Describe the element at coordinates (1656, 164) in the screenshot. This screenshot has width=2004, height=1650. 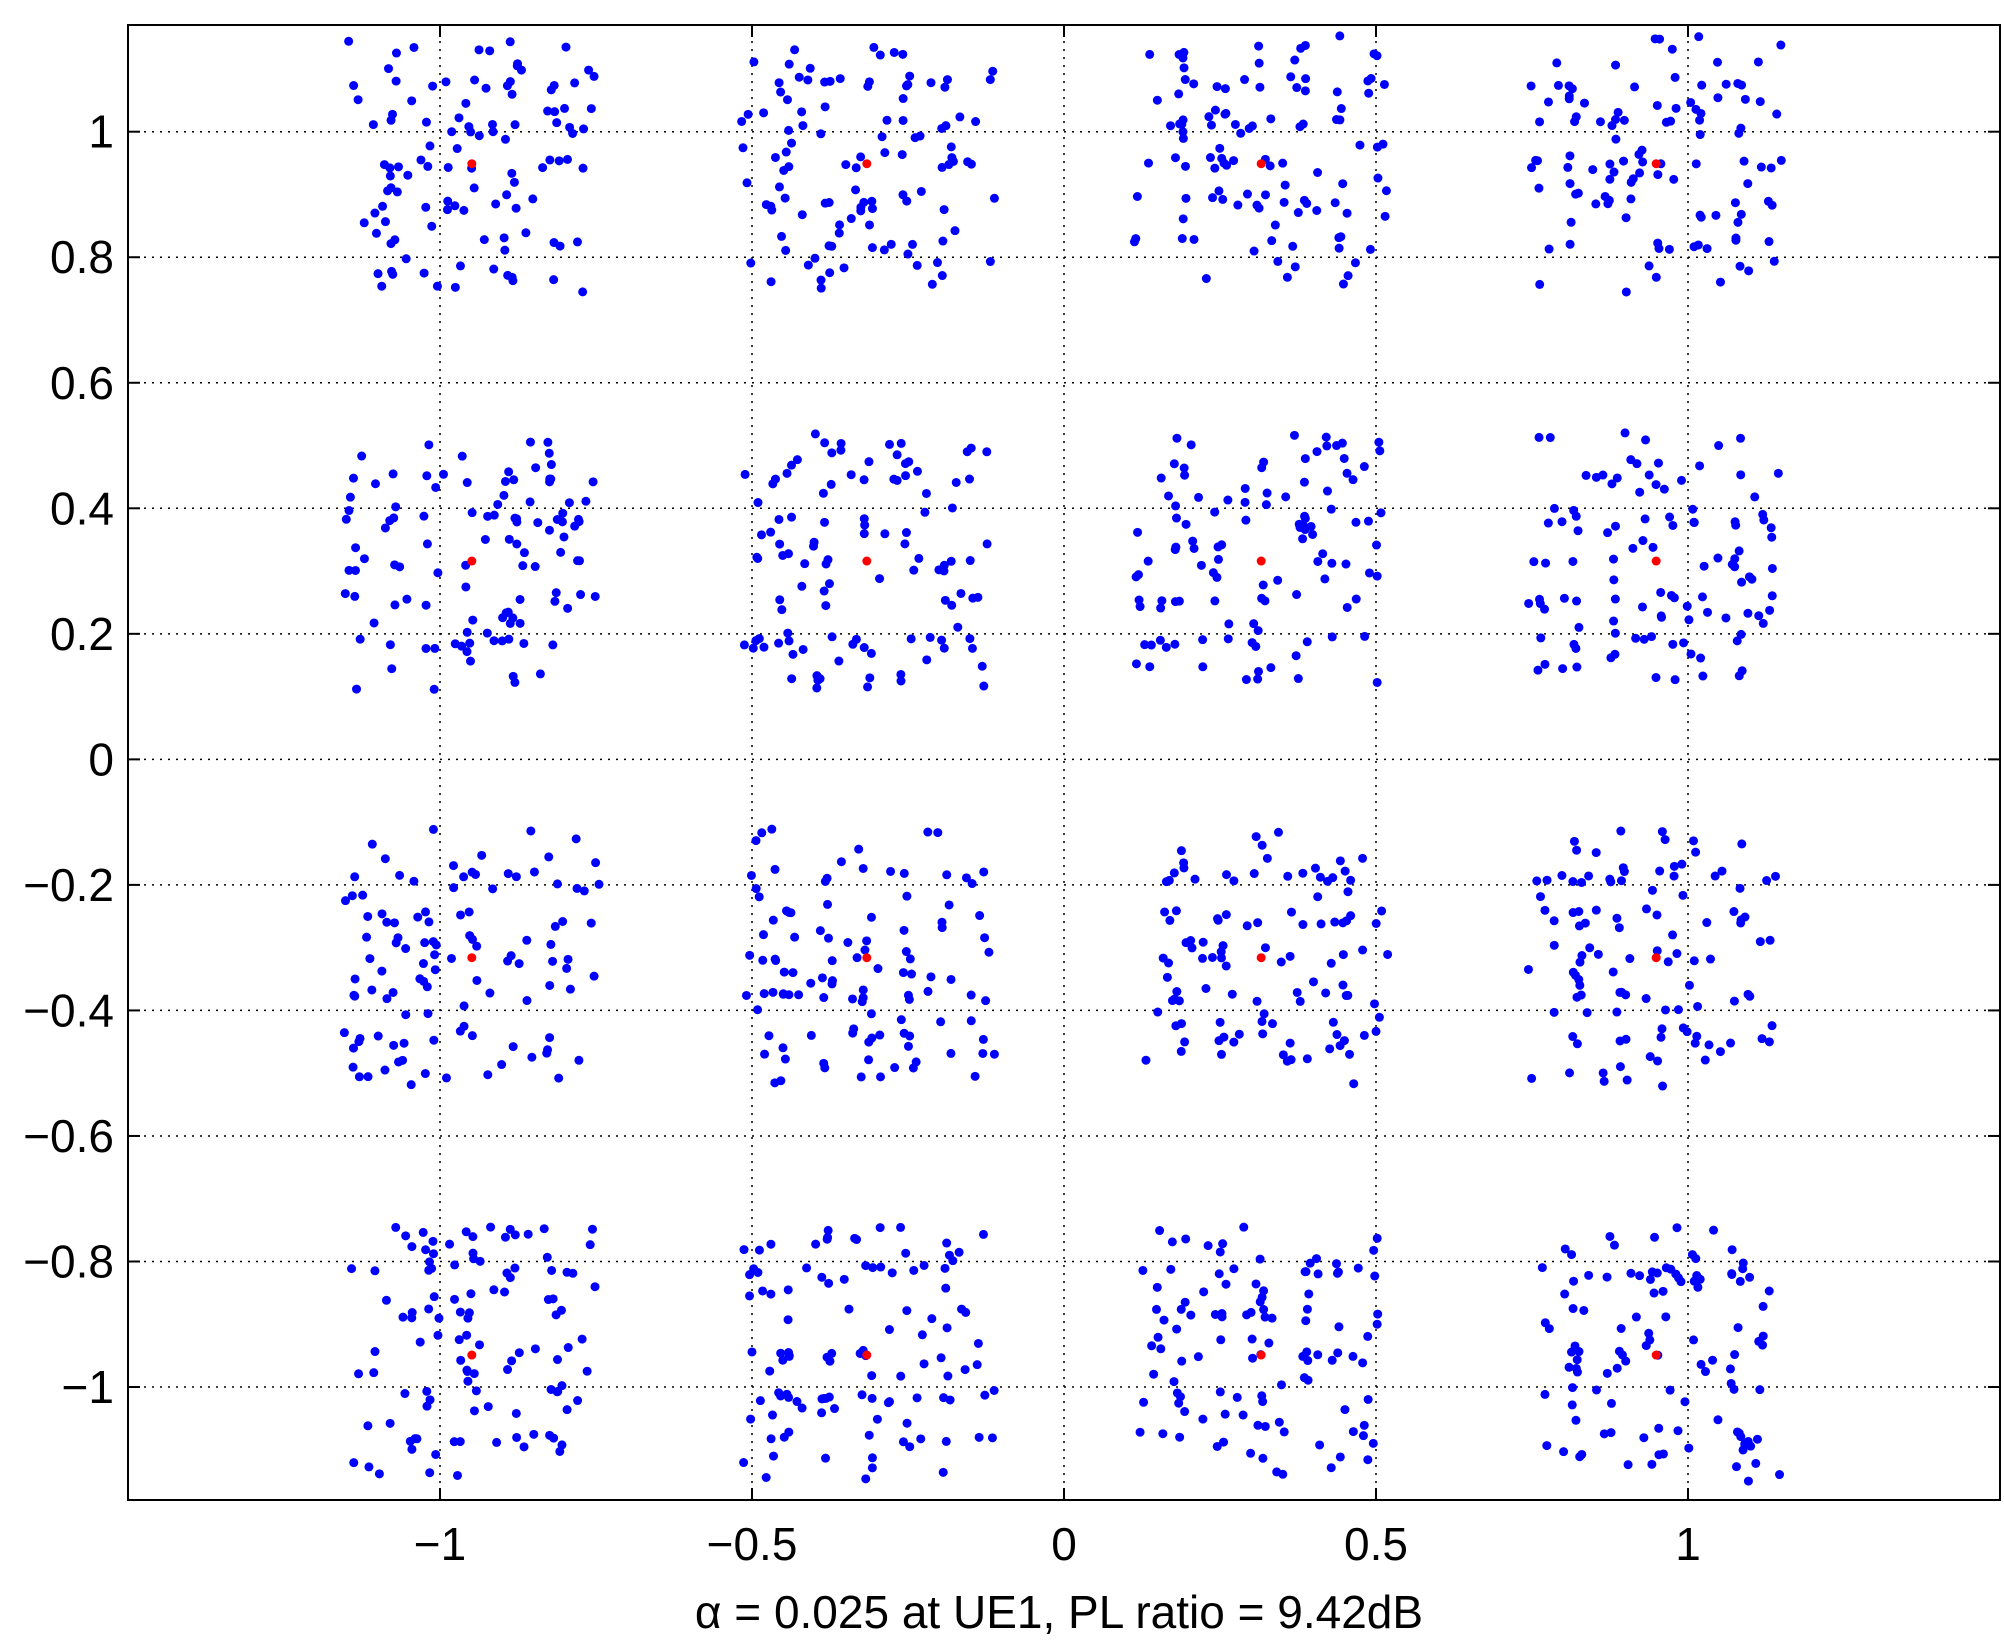
I see `constellation-point` at that location.